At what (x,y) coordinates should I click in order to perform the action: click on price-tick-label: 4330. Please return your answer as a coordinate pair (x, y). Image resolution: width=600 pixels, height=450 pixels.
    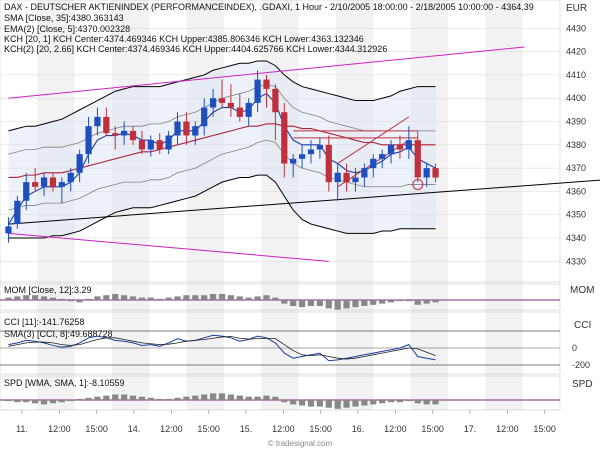
    Looking at the image, I should click on (576, 261).